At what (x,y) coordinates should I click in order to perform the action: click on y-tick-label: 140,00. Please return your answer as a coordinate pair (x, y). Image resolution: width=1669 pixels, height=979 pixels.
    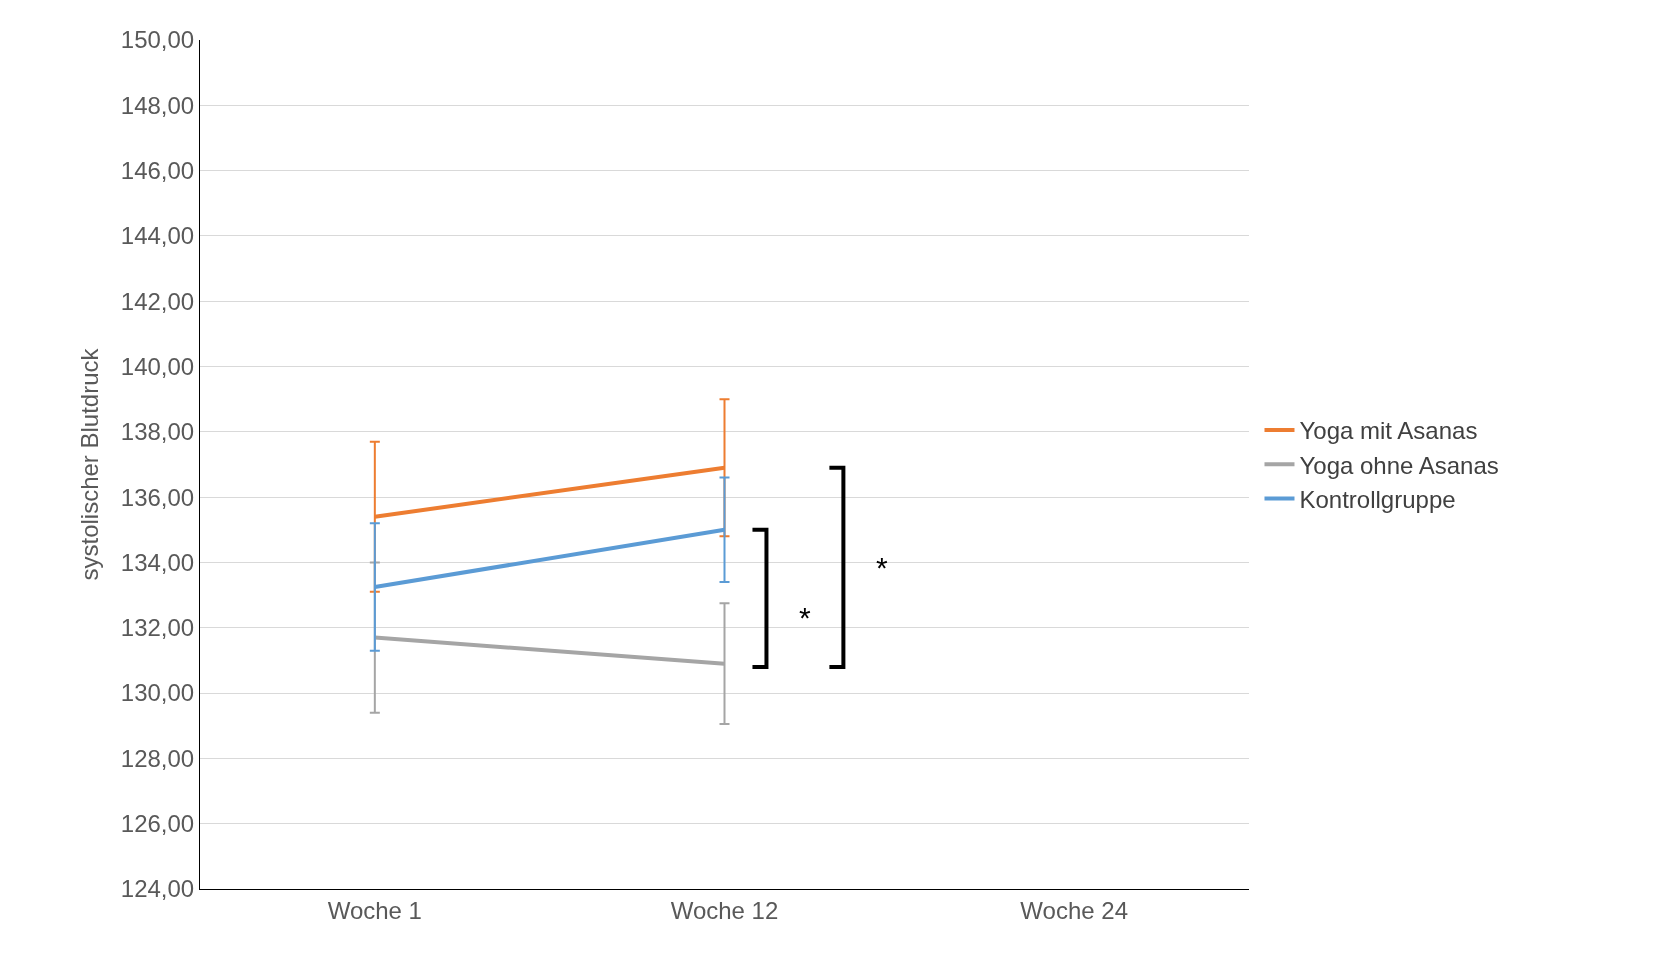
    Looking at the image, I should click on (157, 366).